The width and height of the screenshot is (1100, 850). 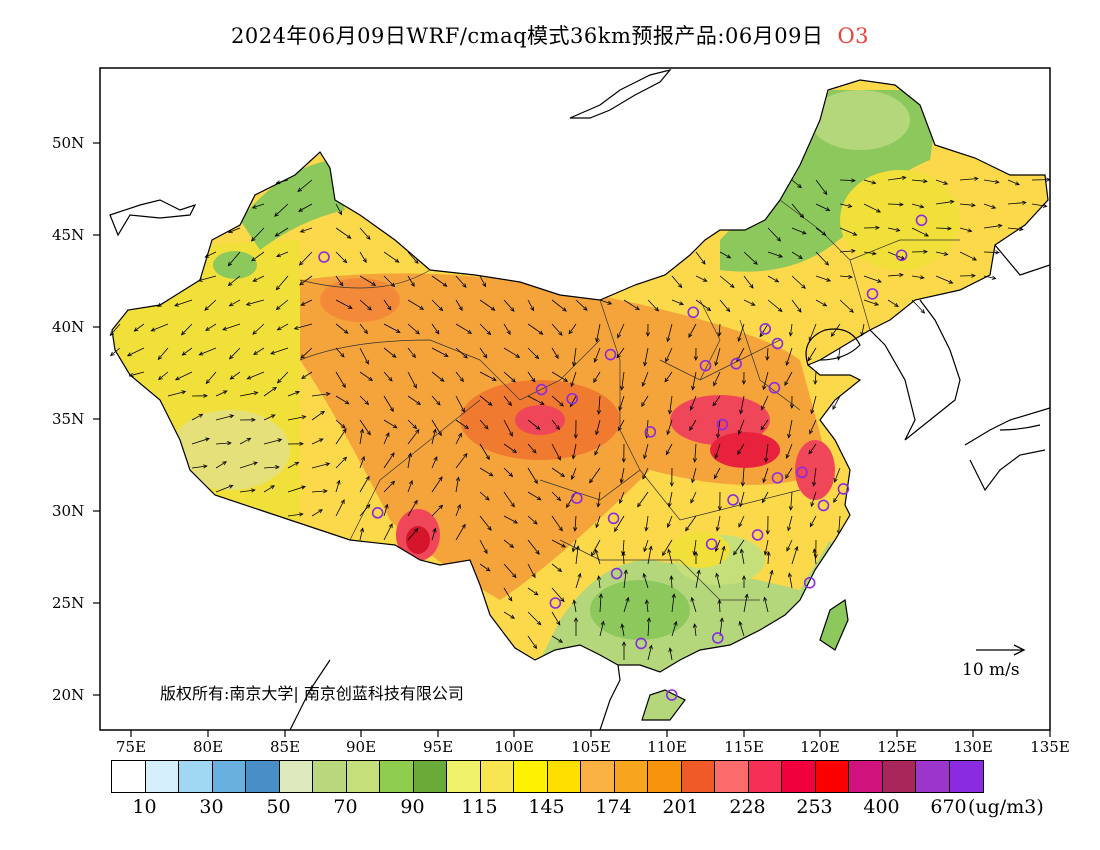 I want to click on colorbar-label: 253, so click(x=814, y=807).